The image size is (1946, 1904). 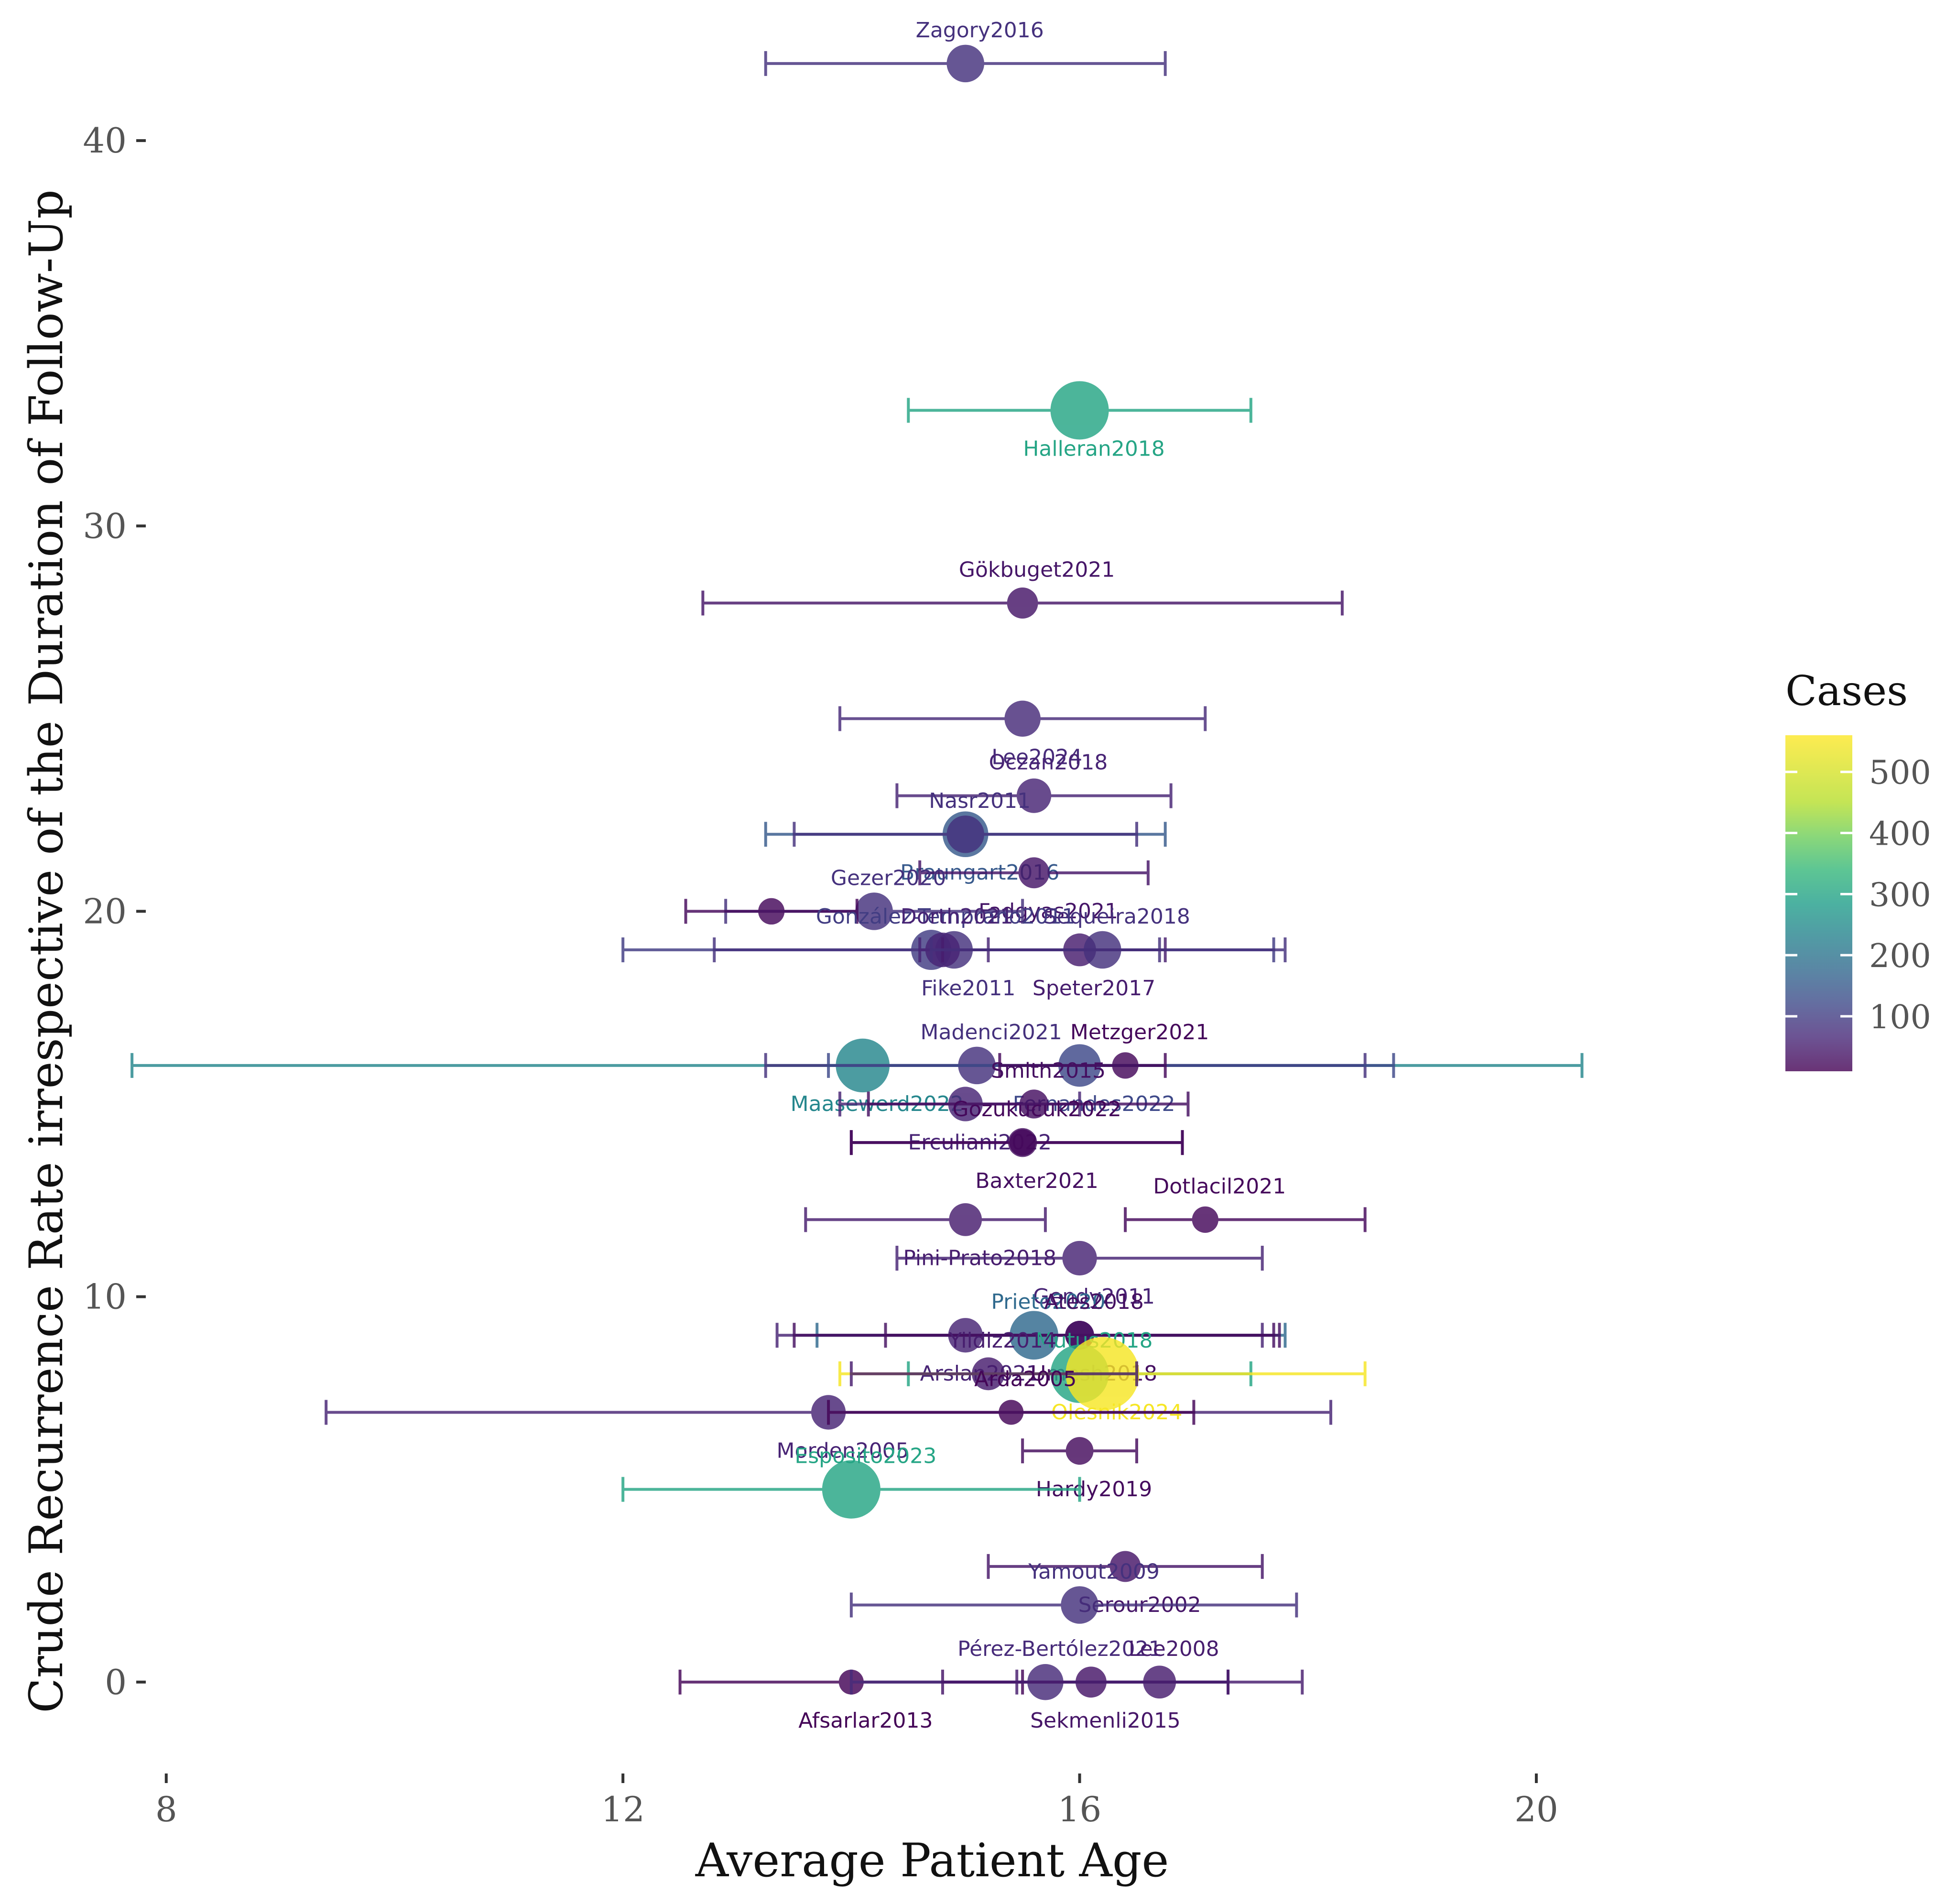 I want to click on data-label: Lee2024, so click(x=1036, y=757).